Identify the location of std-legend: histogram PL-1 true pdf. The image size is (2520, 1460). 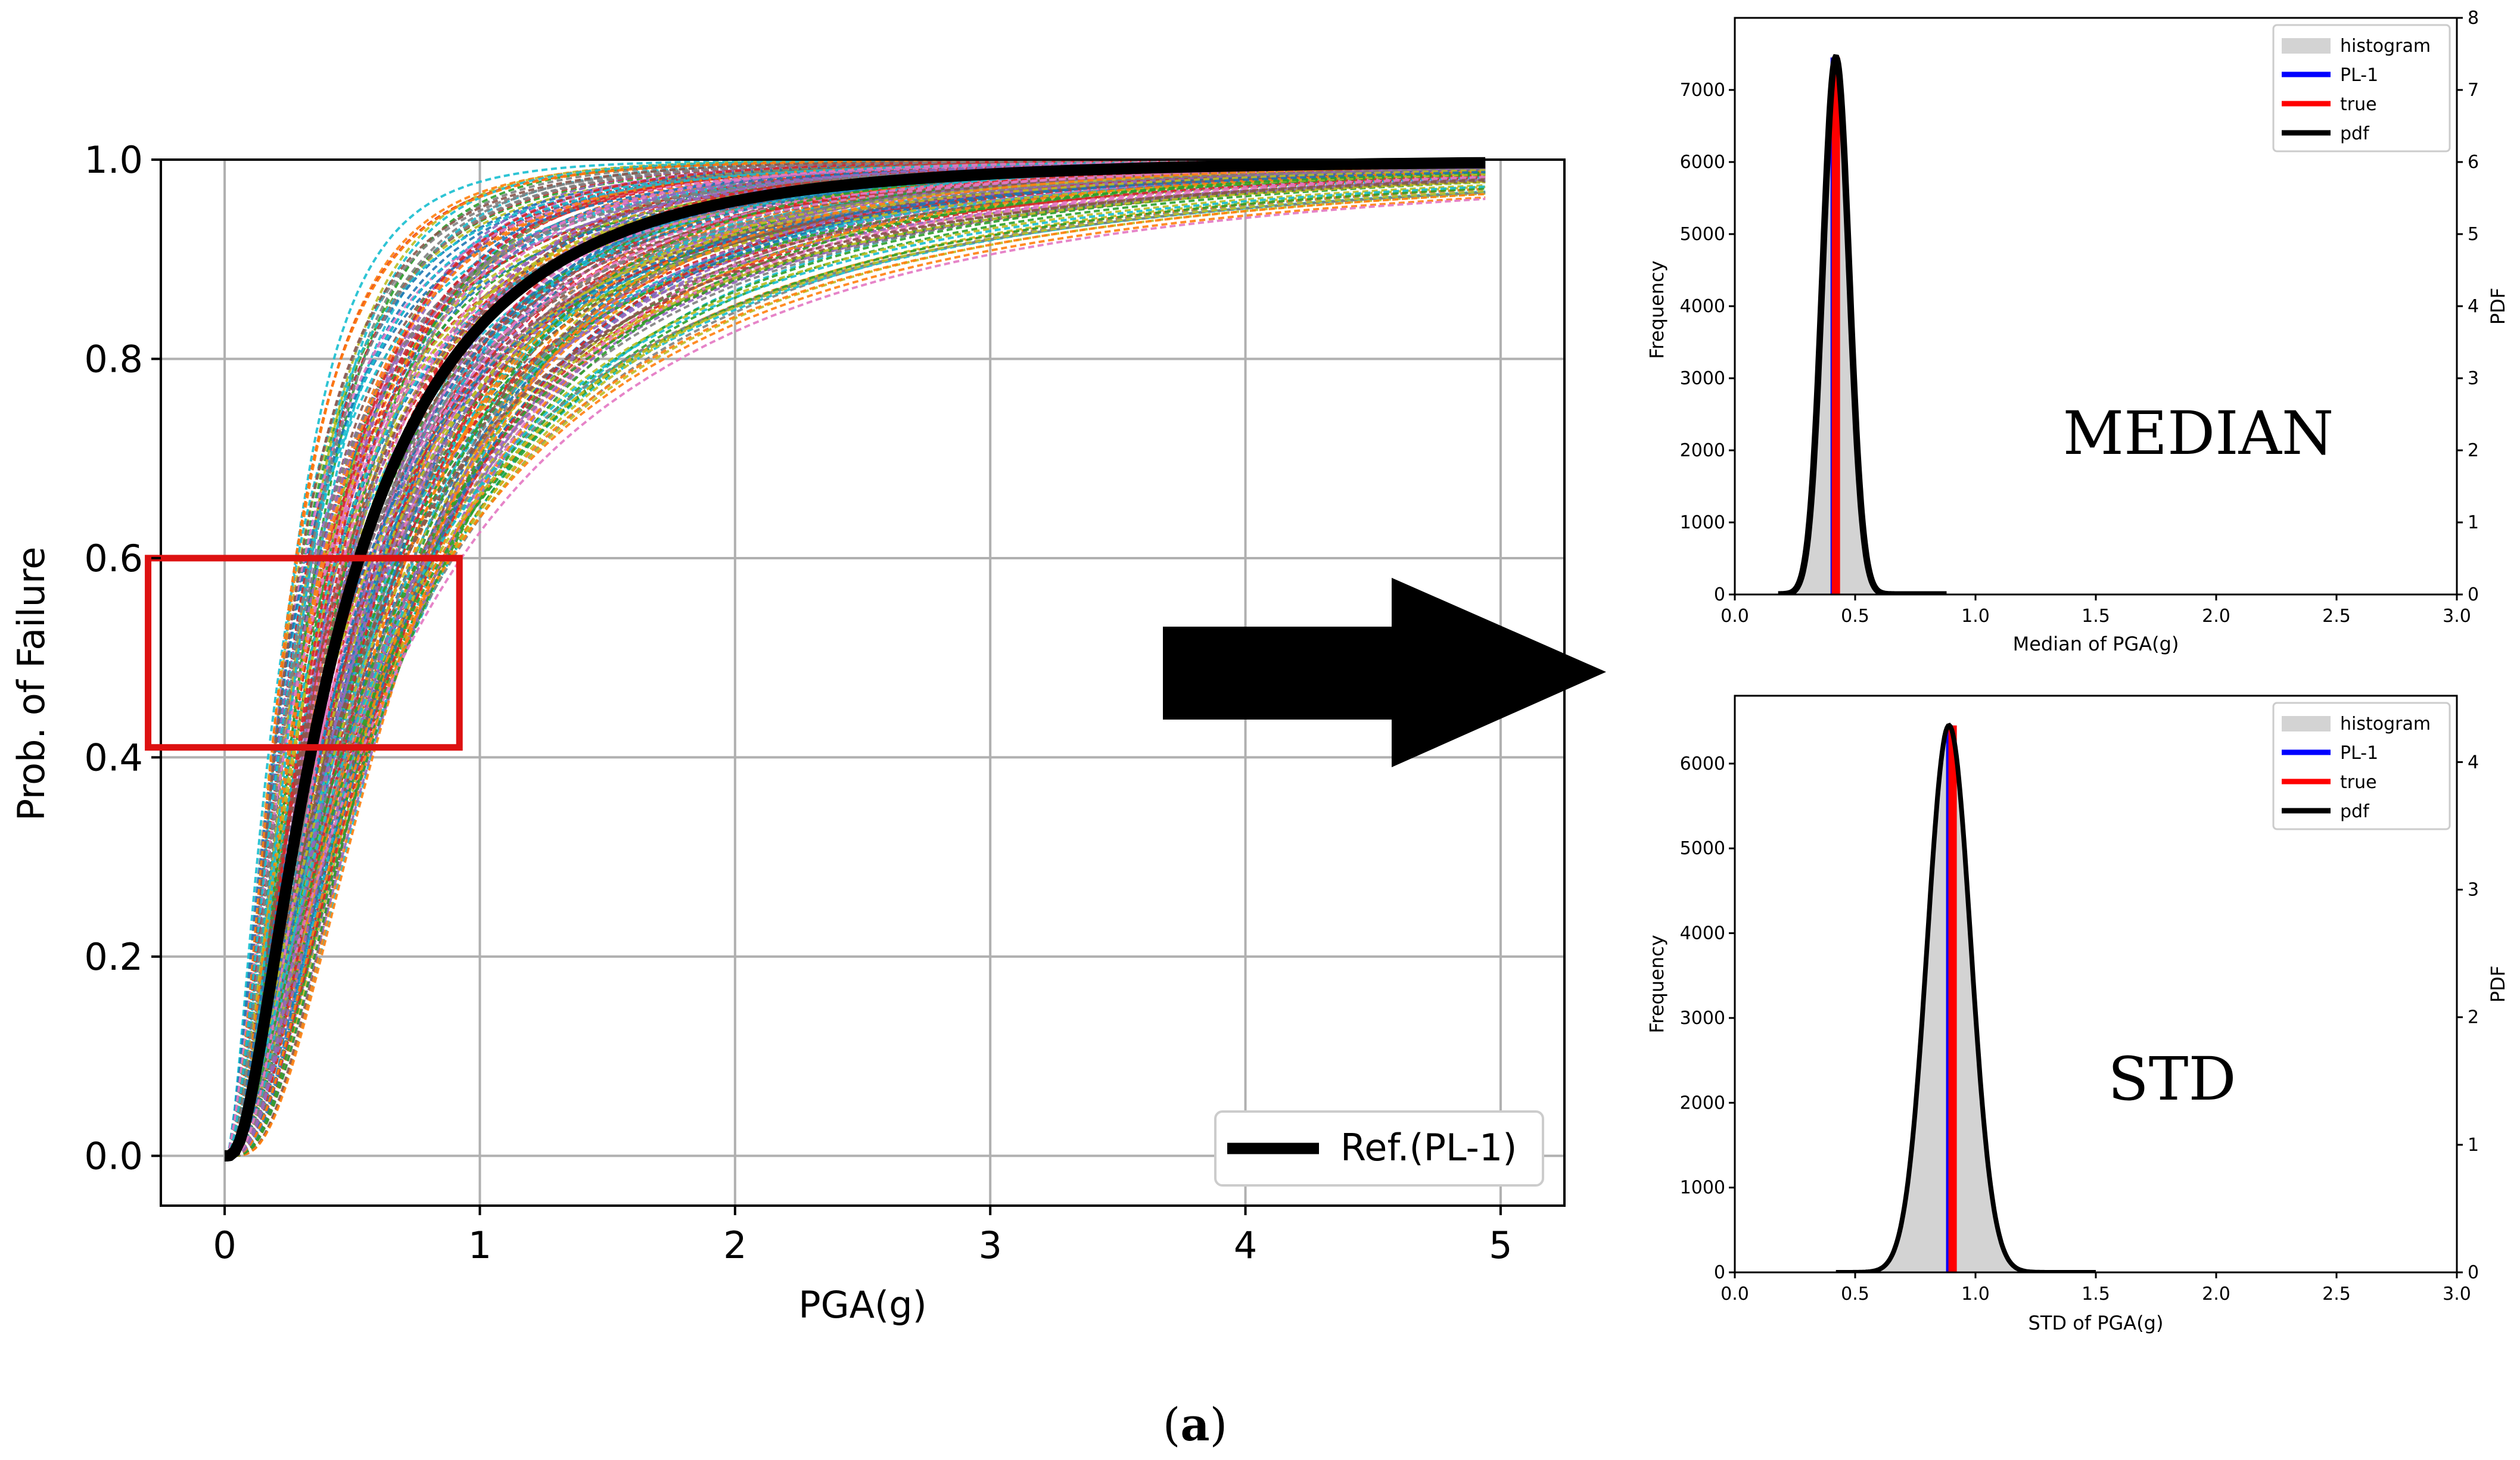
(2361, 766).